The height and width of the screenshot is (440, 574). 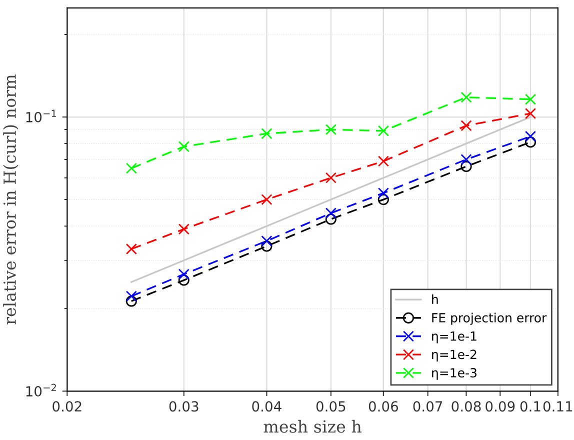 What do you see at coordinates (41, 116) in the screenshot?
I see `y-tick-label: 10$^{−1}$` at bounding box center [41, 116].